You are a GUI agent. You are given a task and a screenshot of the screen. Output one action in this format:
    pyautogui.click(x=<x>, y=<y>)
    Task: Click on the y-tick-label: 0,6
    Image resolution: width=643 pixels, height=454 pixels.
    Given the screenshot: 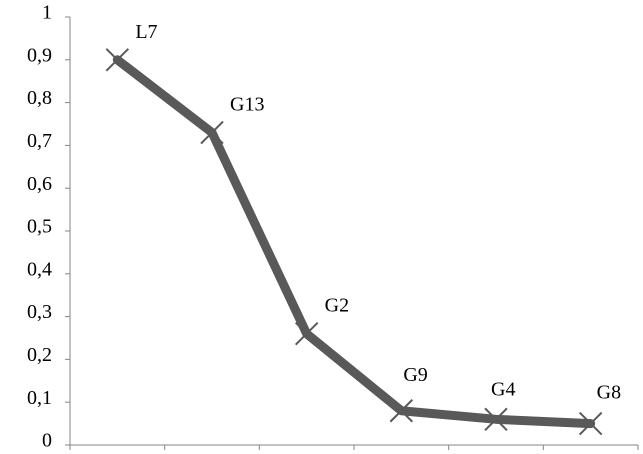 What is the action you would take?
    pyautogui.click(x=39, y=184)
    